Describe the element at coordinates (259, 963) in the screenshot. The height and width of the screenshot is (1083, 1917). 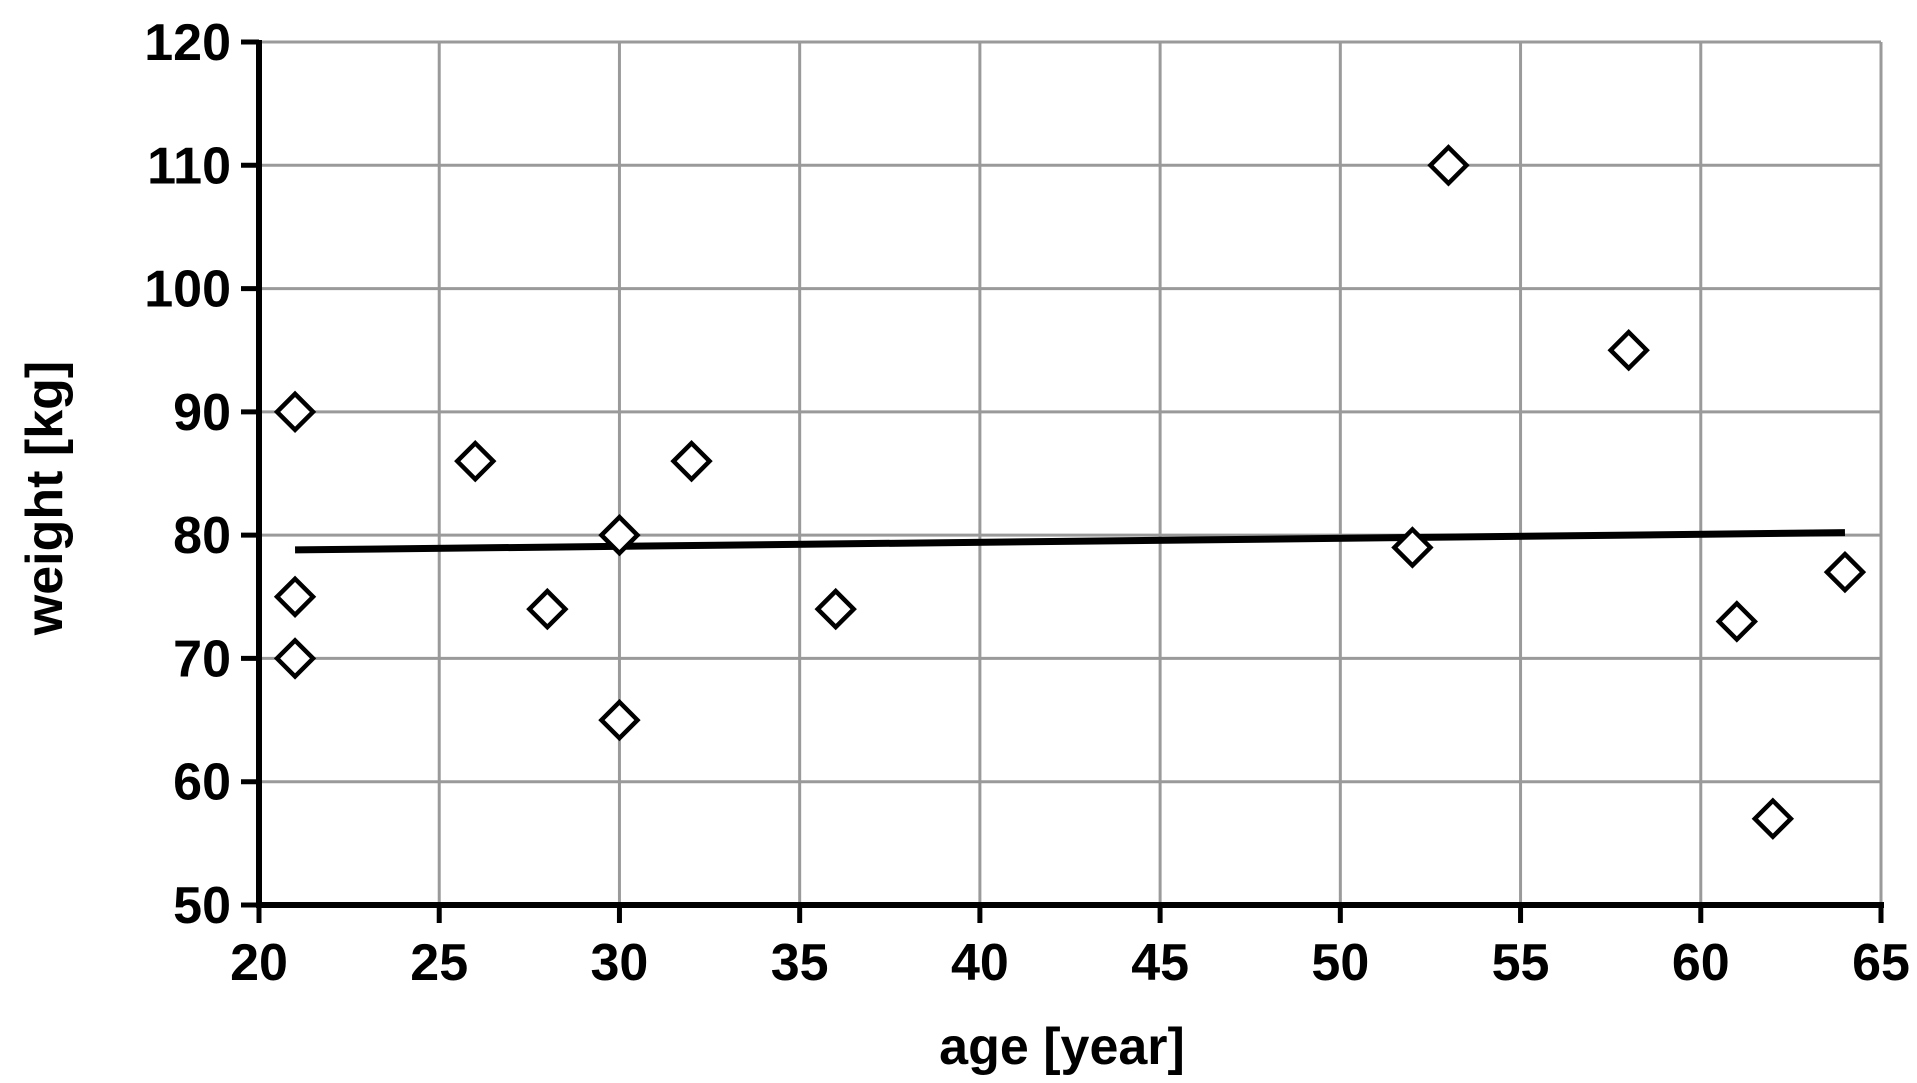
I see `x-tick-label: 20` at that location.